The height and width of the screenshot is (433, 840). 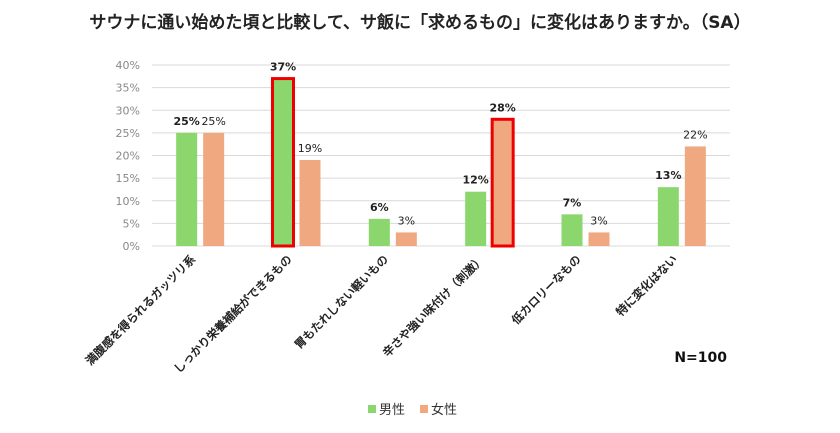 I want to click on y-tick-label: 30%, so click(x=128, y=110).